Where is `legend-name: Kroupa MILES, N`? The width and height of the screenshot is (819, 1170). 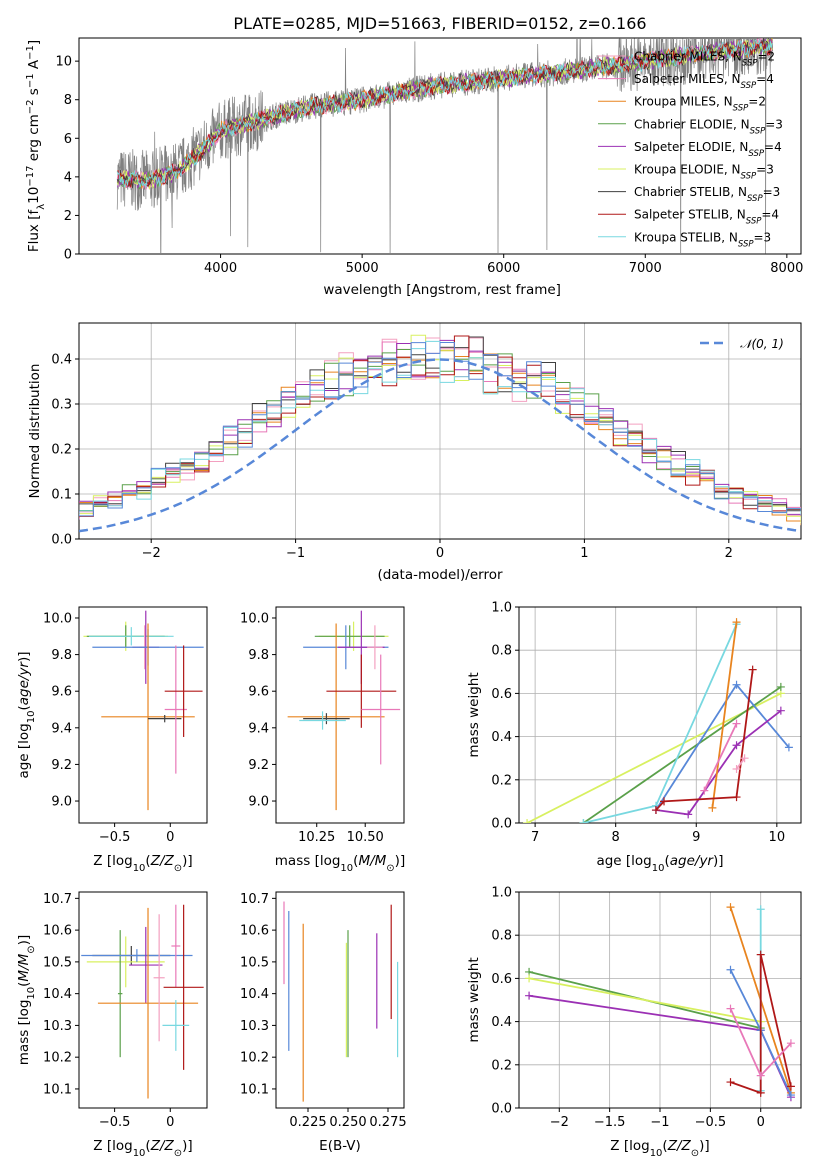 legend-name: Kroupa MILES, N is located at coordinates (683, 102).